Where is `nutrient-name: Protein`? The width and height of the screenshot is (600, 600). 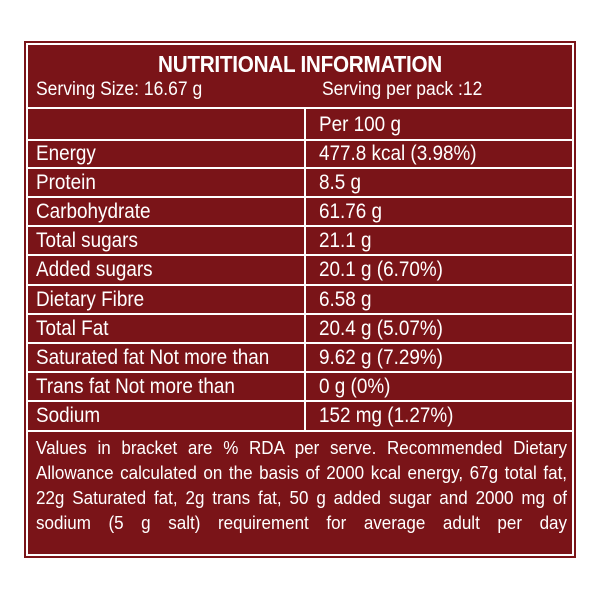
nutrient-name: Protein is located at coordinates (66, 183).